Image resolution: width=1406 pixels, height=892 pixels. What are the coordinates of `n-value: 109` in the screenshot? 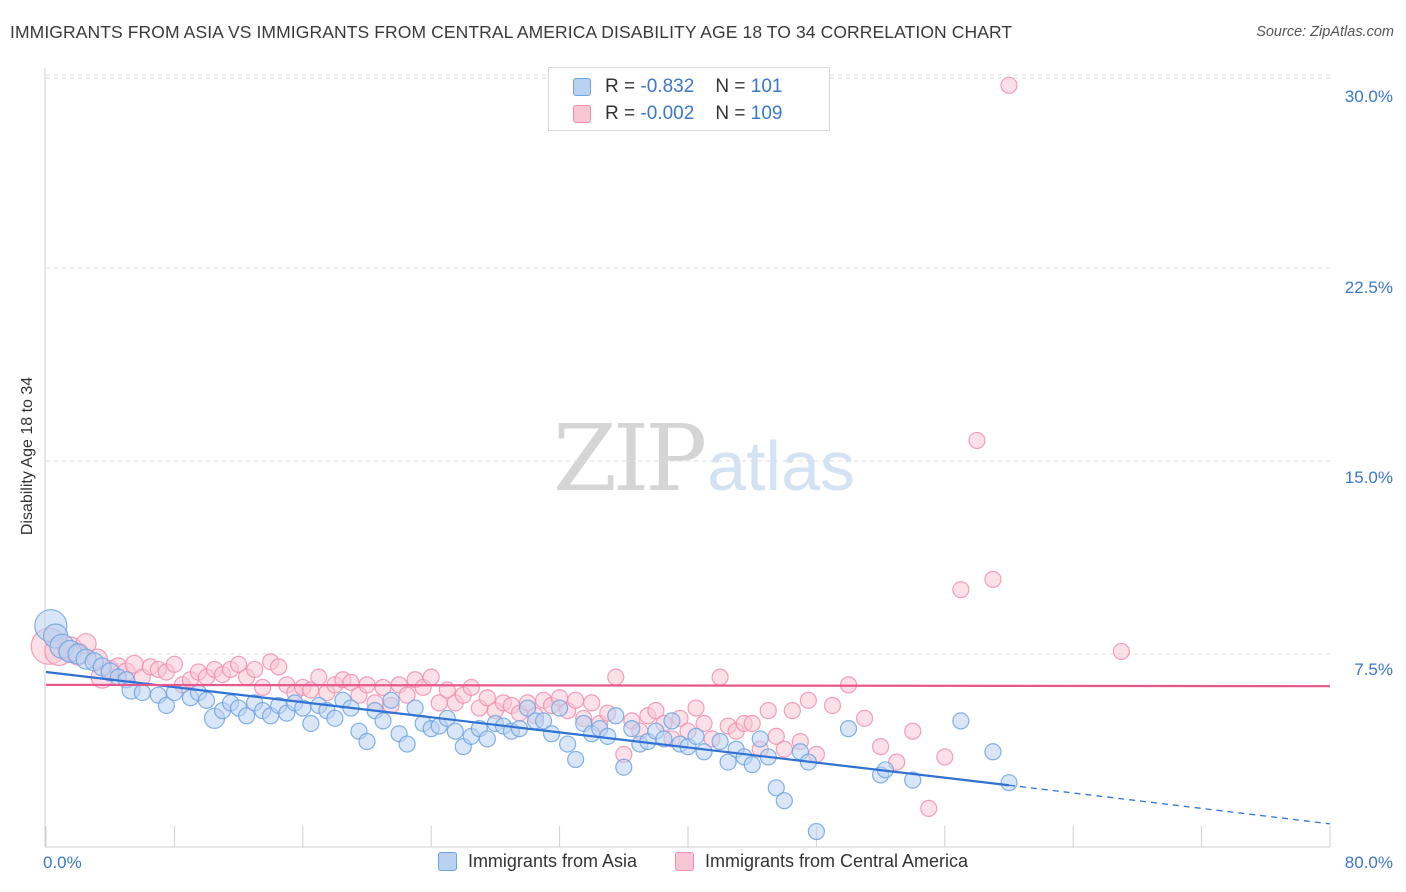 It's located at (766, 113).